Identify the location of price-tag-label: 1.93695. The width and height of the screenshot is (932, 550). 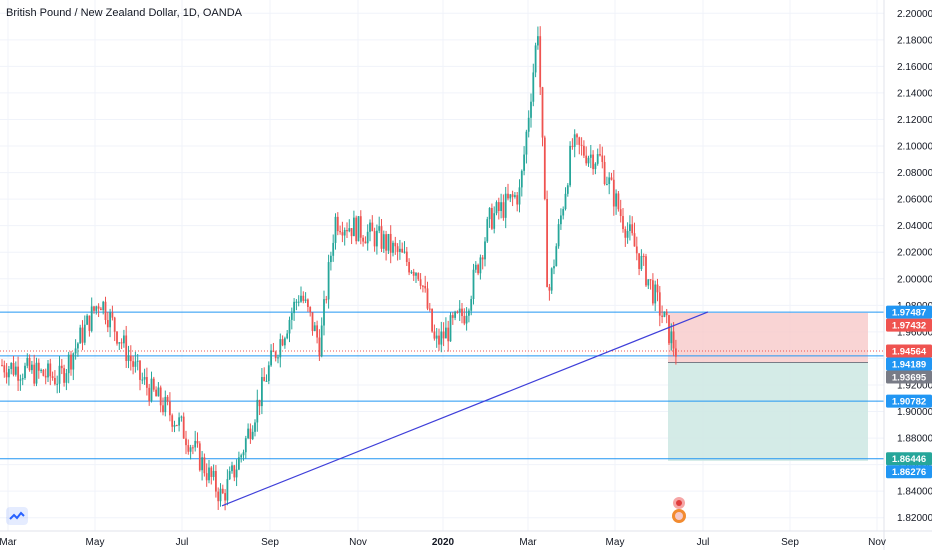
(909, 377).